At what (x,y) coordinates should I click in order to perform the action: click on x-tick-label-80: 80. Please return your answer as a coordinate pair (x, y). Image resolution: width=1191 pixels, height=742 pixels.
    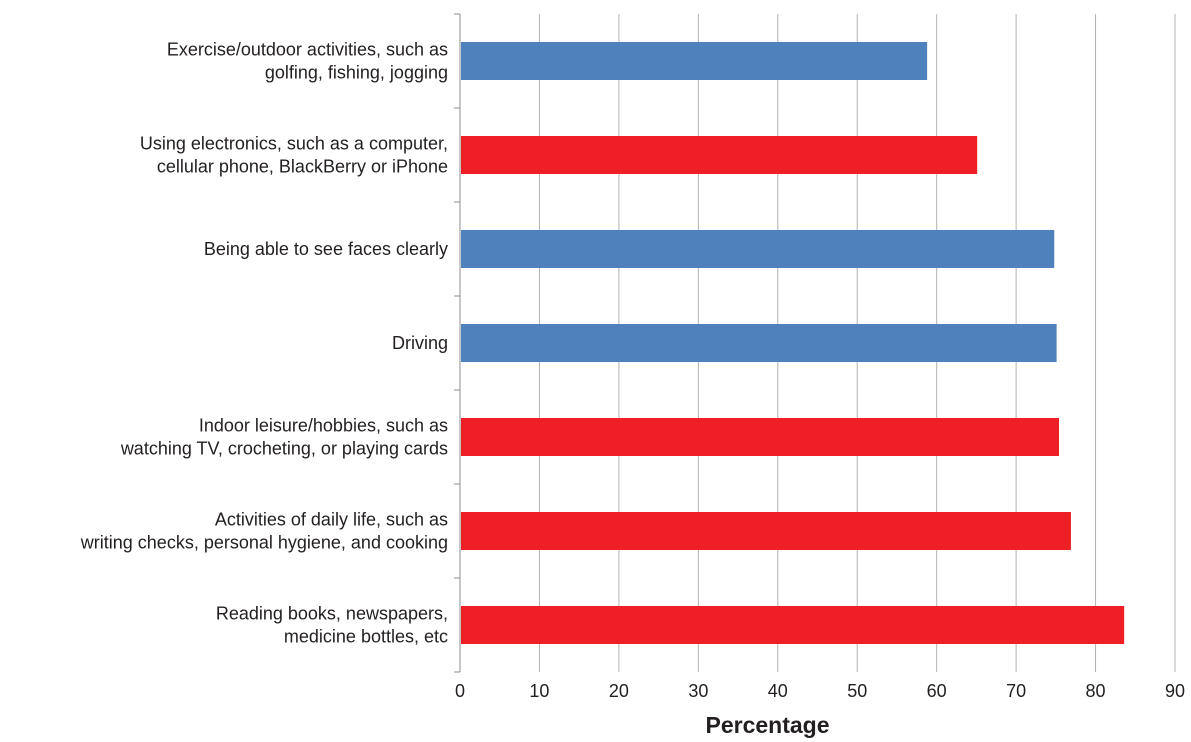
    Looking at the image, I should click on (1096, 691).